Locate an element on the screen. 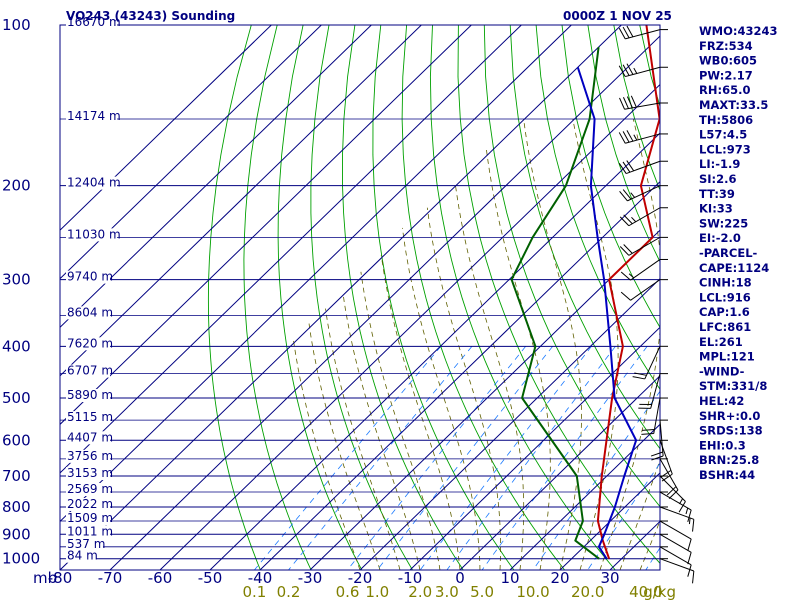  index-entry: FRZ:534 is located at coordinates (726, 46).